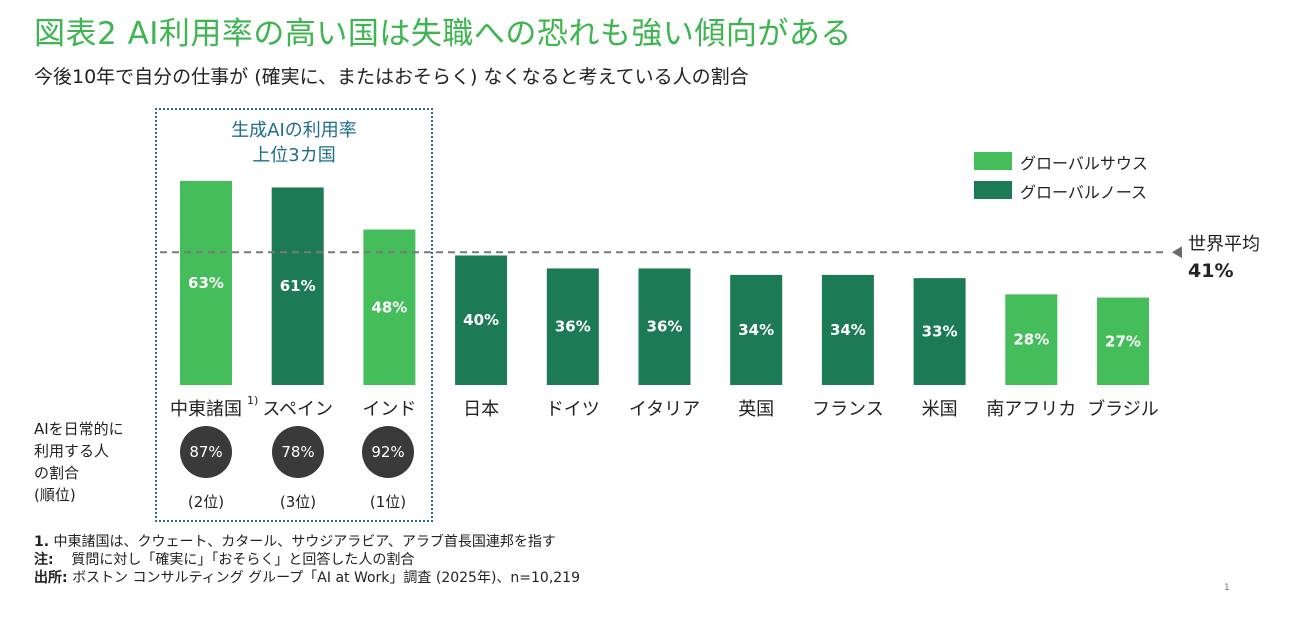  Describe the element at coordinates (252, 400) in the screenshot. I see `category-superscript-0: 1)` at that location.